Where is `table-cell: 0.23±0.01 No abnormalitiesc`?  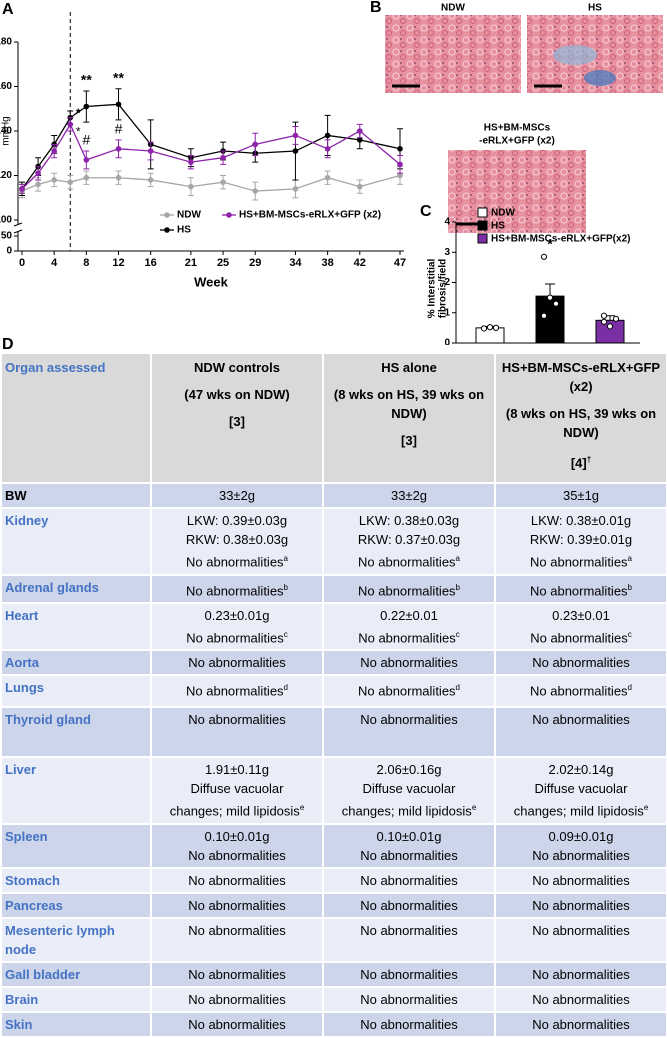
table-cell: 0.23±0.01 No abnormalitiesc is located at coordinates (581, 626).